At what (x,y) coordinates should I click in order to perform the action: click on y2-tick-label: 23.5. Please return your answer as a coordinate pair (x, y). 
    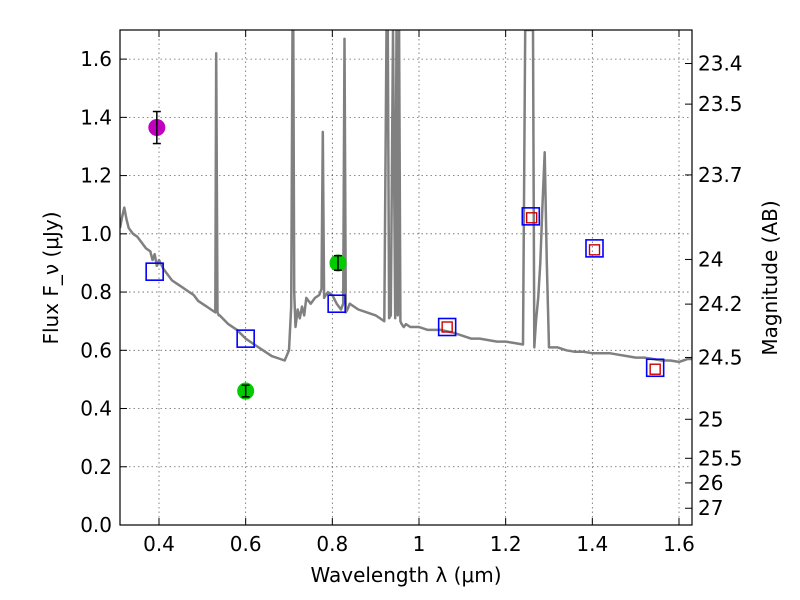
    Looking at the image, I should click on (720, 104).